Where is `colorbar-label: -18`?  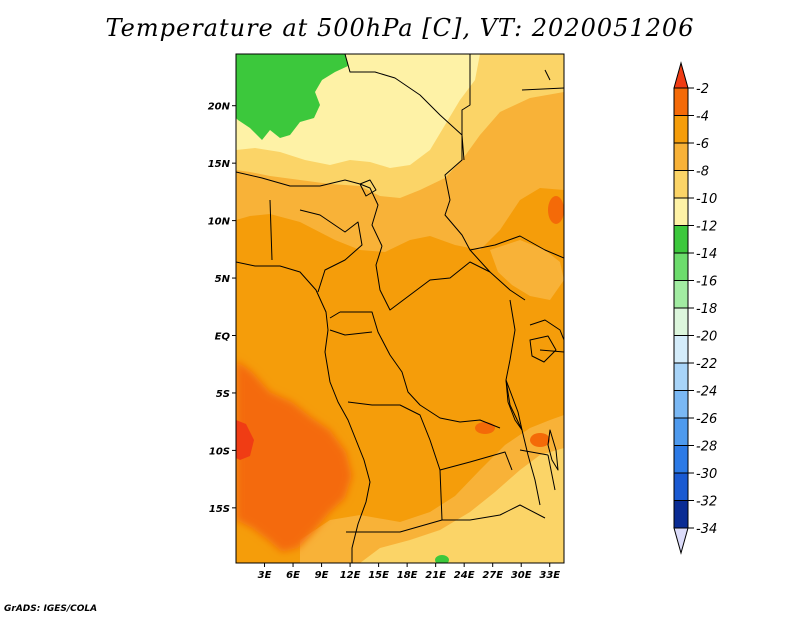
colorbar-label: -18 is located at coordinates (706, 309).